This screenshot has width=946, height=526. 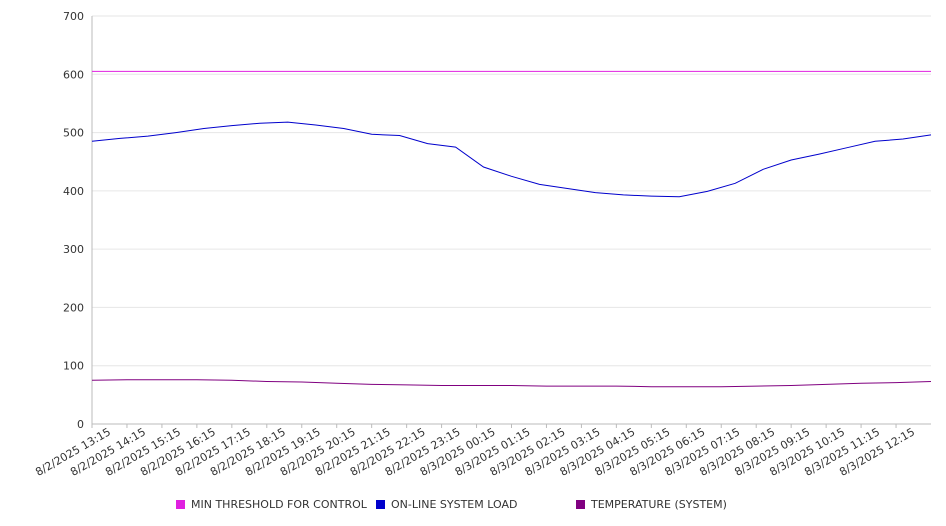 I want to click on y-tick-label: 500, so click(x=73, y=133).